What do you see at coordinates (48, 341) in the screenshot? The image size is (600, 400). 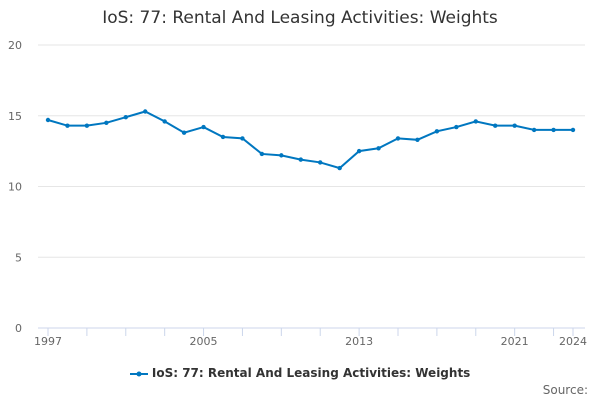 I see `x-tick-label: 1997` at bounding box center [48, 341].